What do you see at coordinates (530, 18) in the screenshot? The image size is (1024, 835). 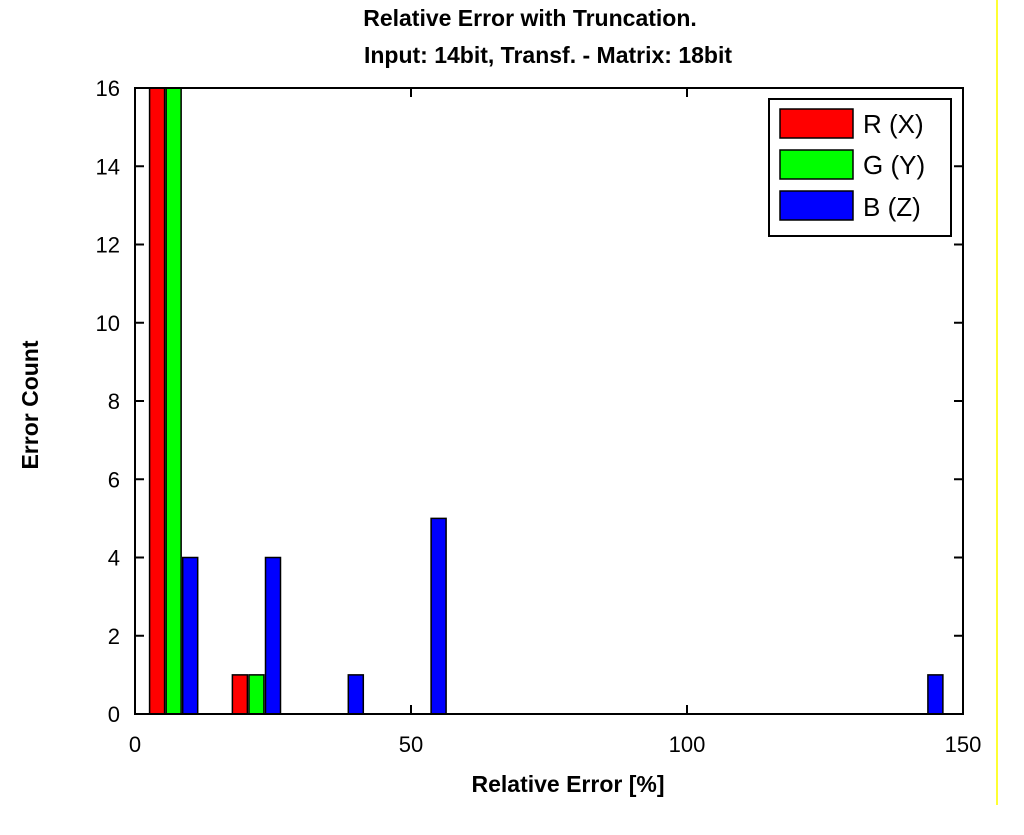 I see `chart-title-line-1: Relative Error with Truncation.` at bounding box center [530, 18].